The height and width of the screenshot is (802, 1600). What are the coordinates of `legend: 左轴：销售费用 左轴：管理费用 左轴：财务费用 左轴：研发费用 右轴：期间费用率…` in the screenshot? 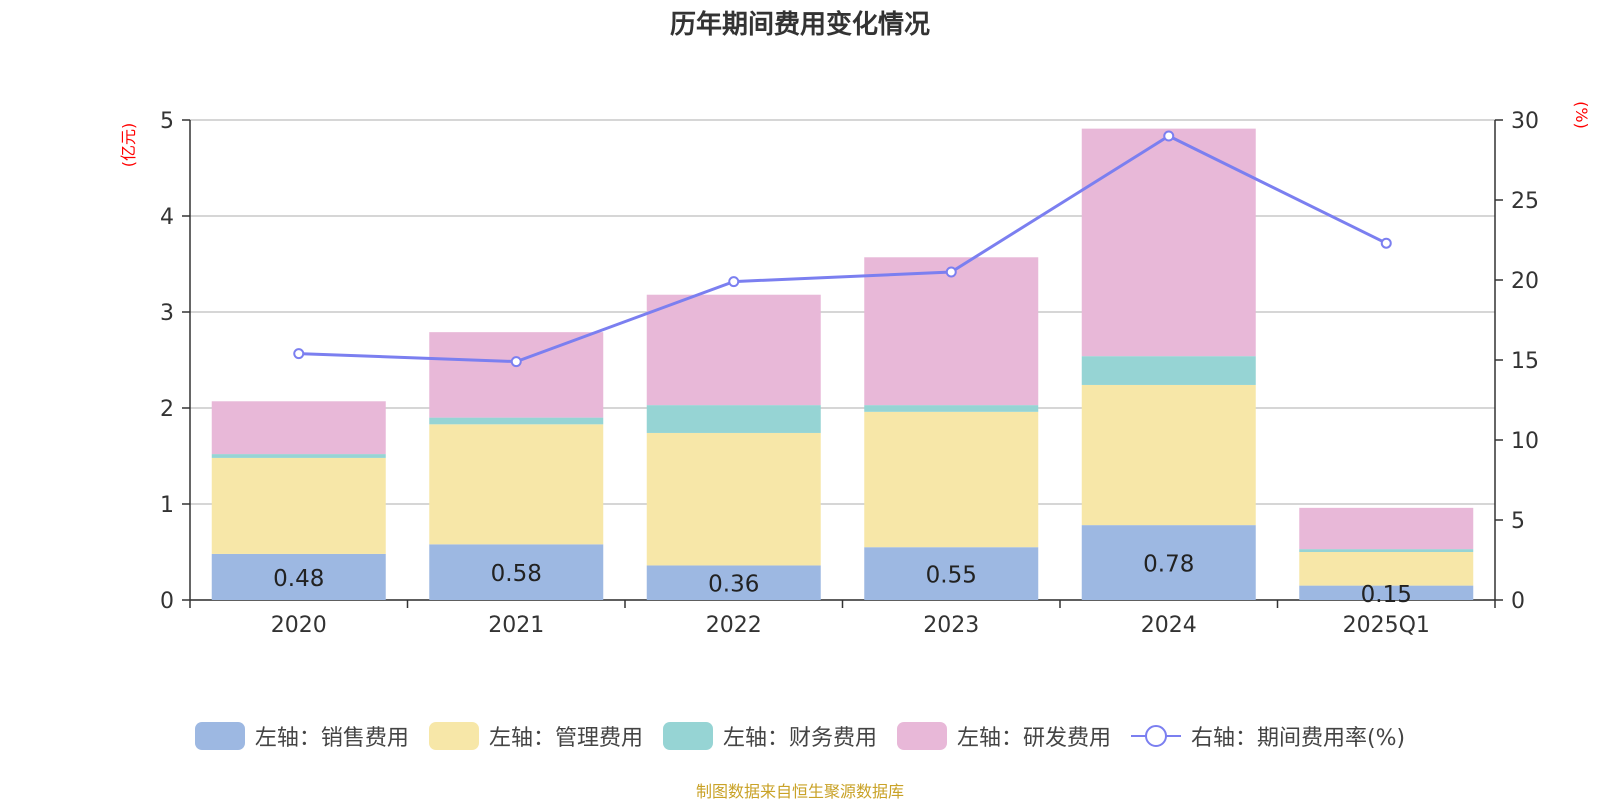 It's located at (800, 736).